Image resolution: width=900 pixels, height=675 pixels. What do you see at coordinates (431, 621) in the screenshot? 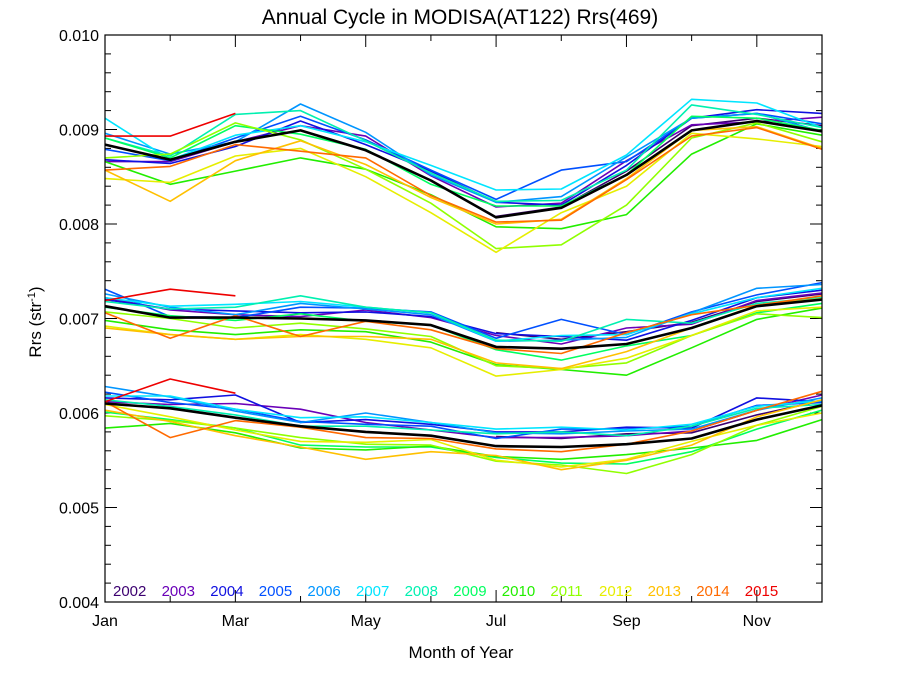
I see `x-tick-labels: Jan Mar May Jul Sep Nov` at bounding box center [431, 621].